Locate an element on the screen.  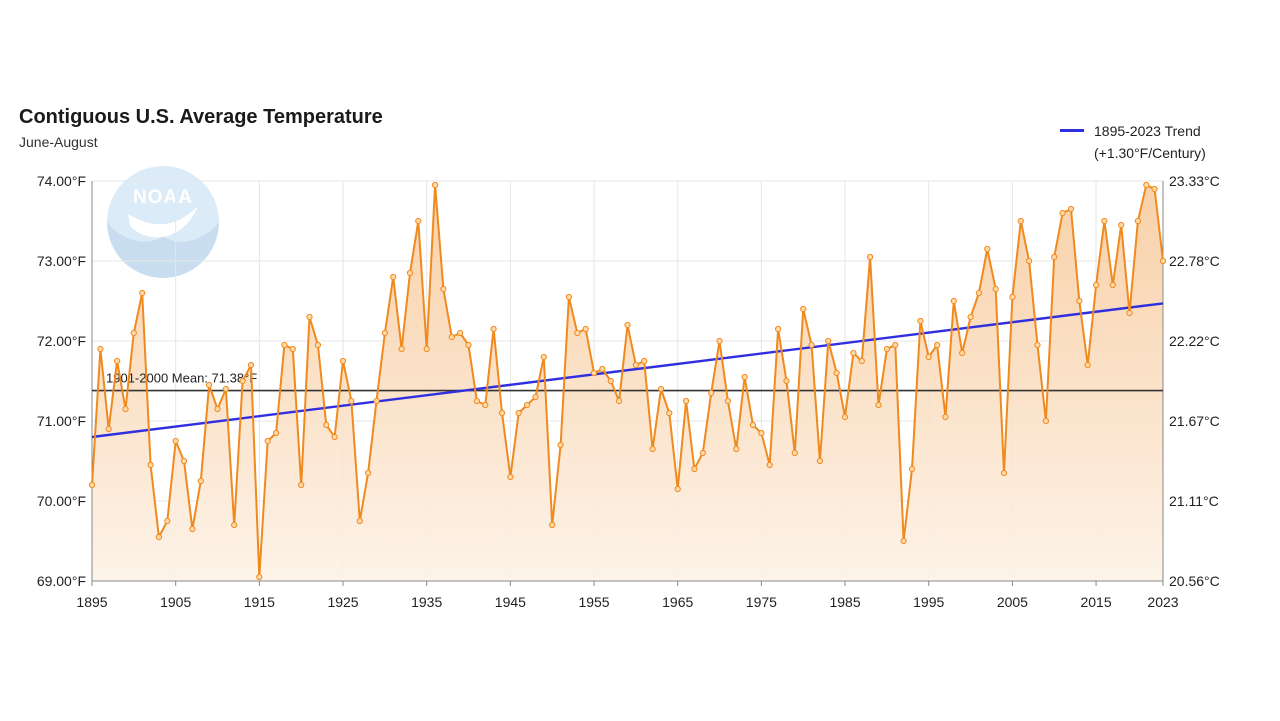
legend-trend-label: 1895-2023 Trend (+1.30°F/Century) is located at coordinates (1150, 142).